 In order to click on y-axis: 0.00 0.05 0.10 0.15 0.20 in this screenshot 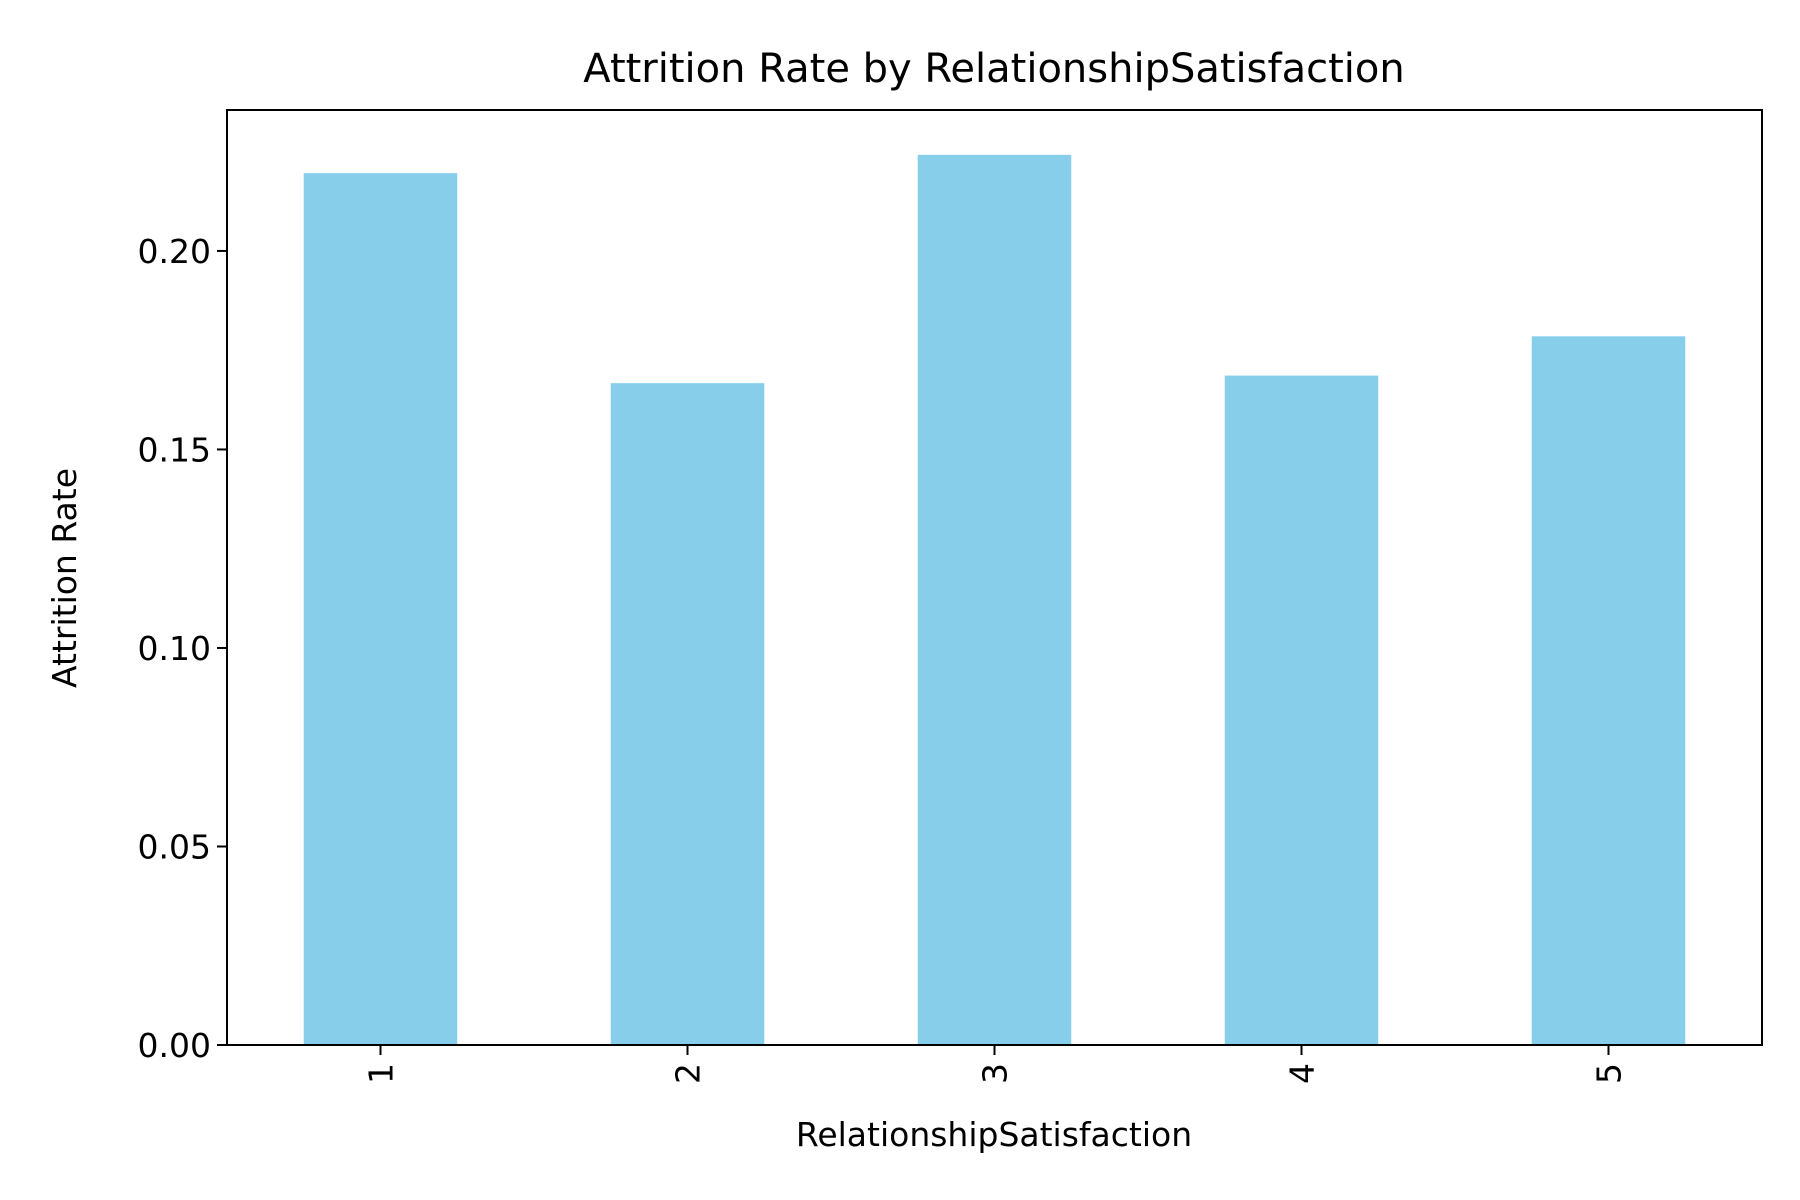, I will do `click(182, 648)`.